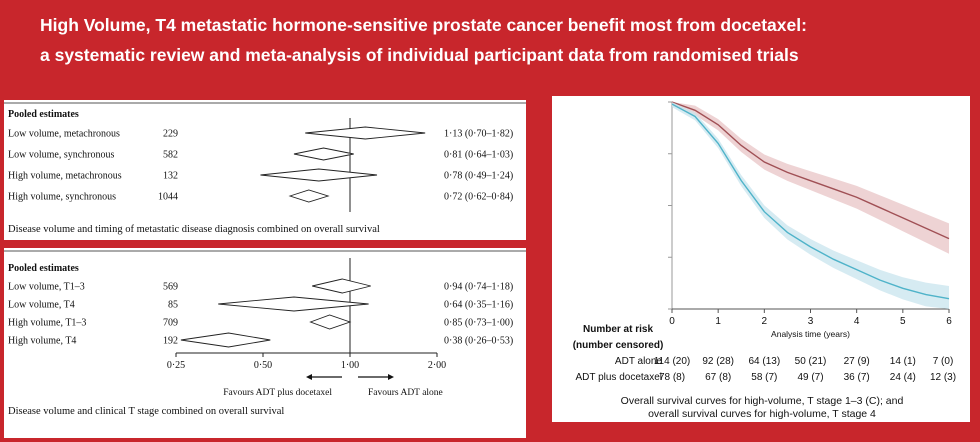 The height and width of the screenshot is (442, 980). I want to click on risk-value: 50 (21), so click(811, 361).